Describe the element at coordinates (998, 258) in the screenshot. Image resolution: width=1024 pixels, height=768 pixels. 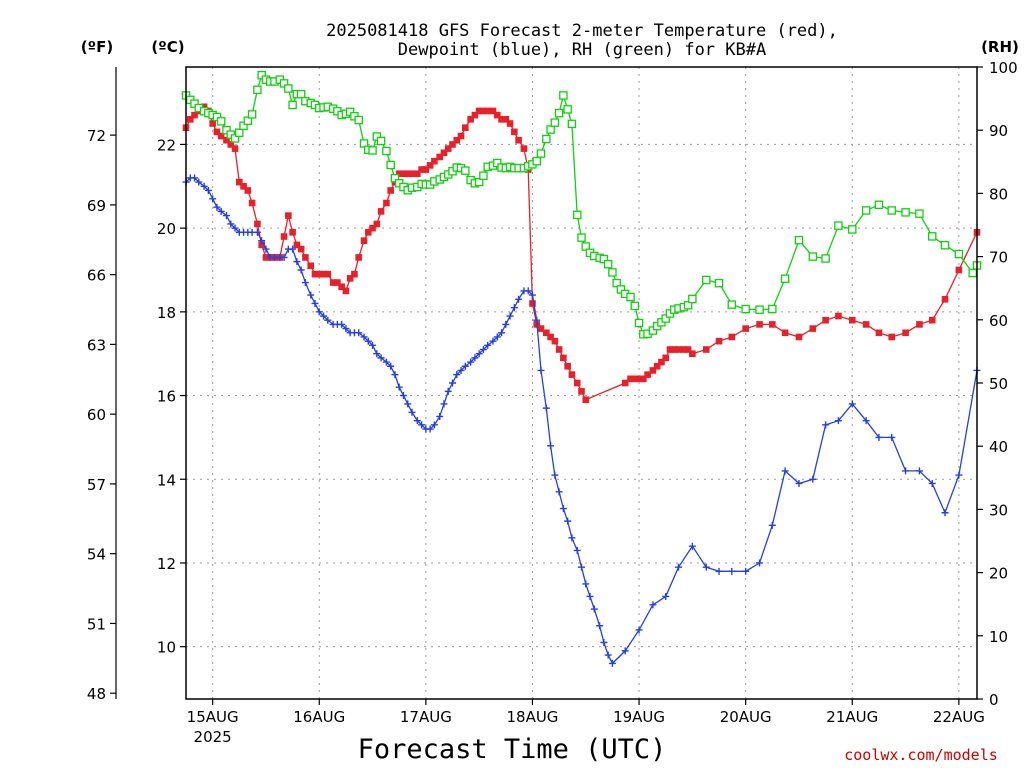
I see `y-tick-label-rh: 70` at that location.